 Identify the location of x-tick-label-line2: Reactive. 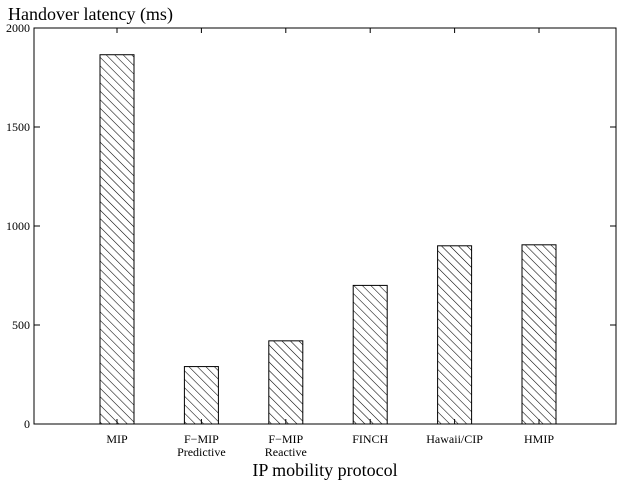
(286, 452).